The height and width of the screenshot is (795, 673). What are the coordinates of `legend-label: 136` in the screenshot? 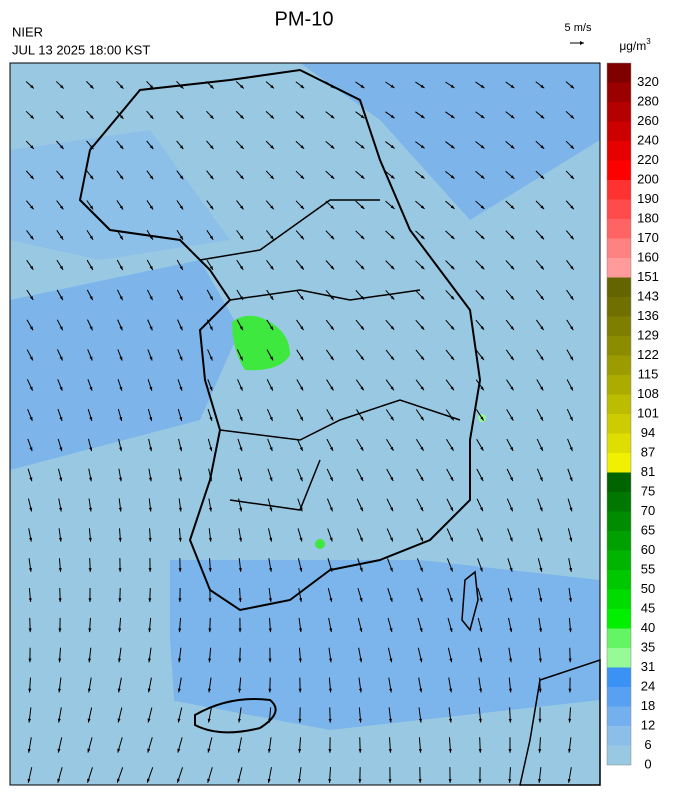 It's located at (648, 315).